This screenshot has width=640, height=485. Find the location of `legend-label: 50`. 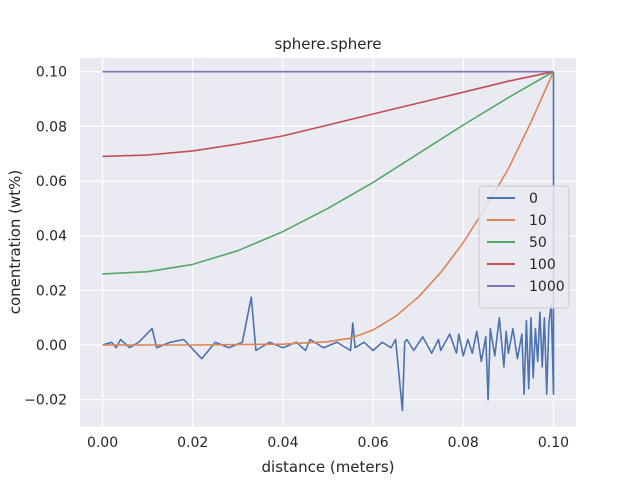

legend-label: 50 is located at coordinates (538, 243).